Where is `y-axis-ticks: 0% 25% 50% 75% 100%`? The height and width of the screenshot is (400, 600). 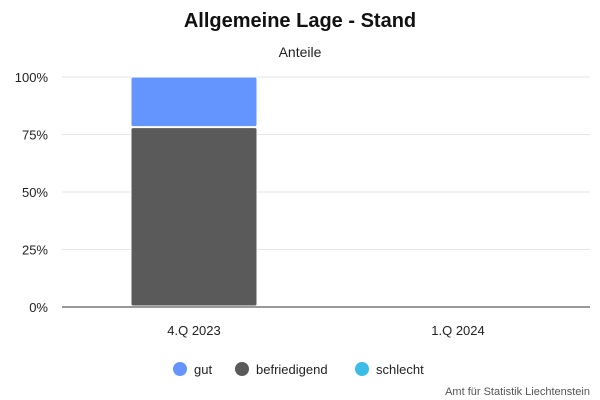 y-axis-ticks: 0% 25% 50% 75% 100% is located at coordinates (32, 192).